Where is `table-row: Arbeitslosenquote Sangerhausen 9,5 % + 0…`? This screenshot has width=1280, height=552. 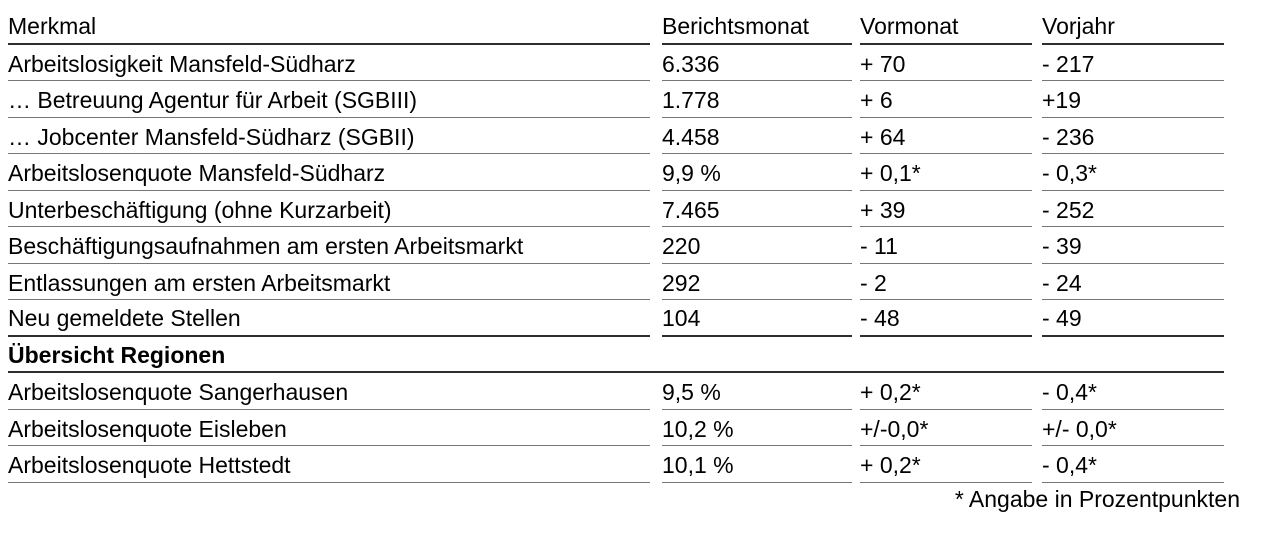 table-row: Arbeitslosenquote Sangerhausen 9,5 % + 0… is located at coordinates (616, 391).